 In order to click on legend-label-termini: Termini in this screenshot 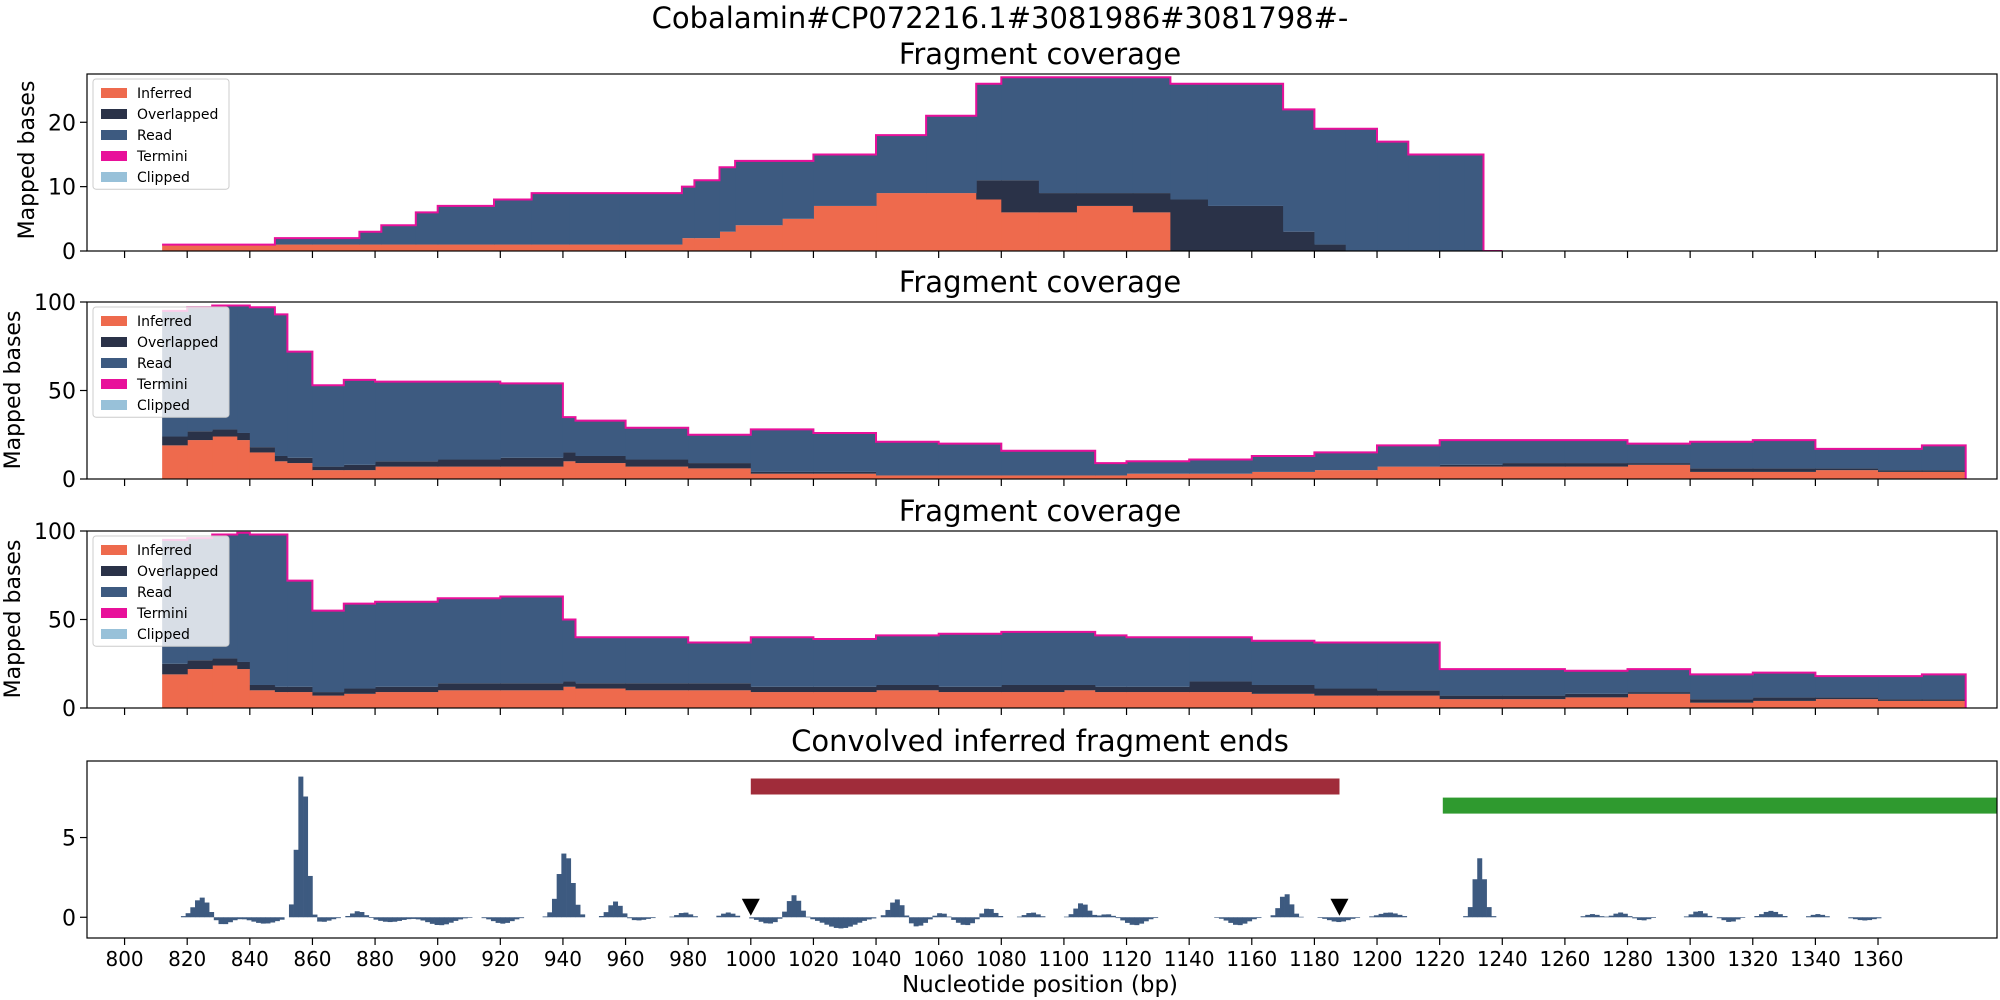, I will do `click(162, 157)`.